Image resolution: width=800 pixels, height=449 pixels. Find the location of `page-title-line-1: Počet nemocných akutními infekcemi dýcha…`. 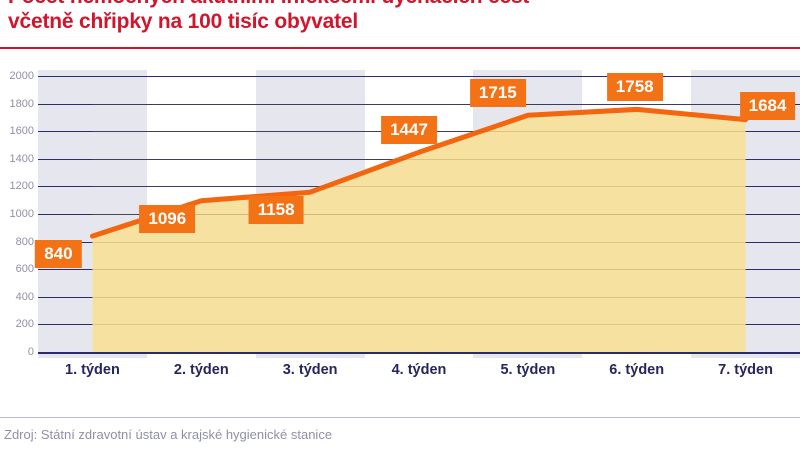

page-title-line-1: Počet nemocných akutními infekcemi dýcha… is located at coordinates (400, 4).